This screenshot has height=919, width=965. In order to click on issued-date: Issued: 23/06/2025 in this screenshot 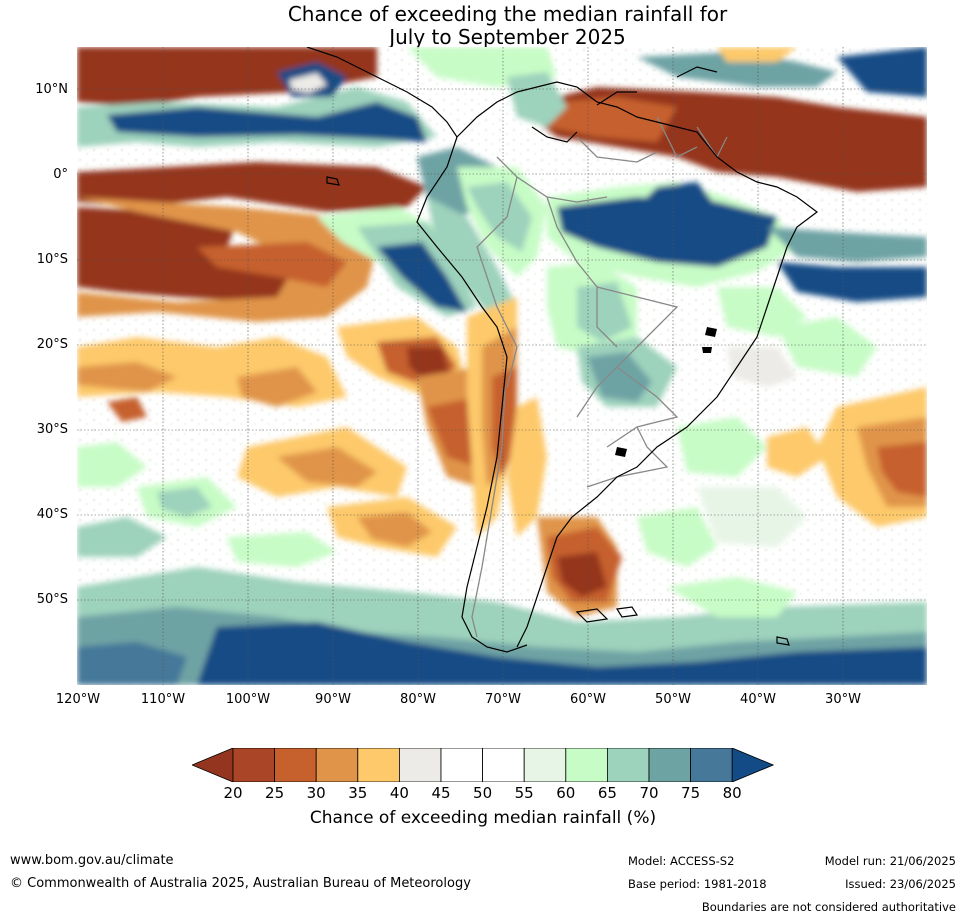, I will do `click(900, 884)`.